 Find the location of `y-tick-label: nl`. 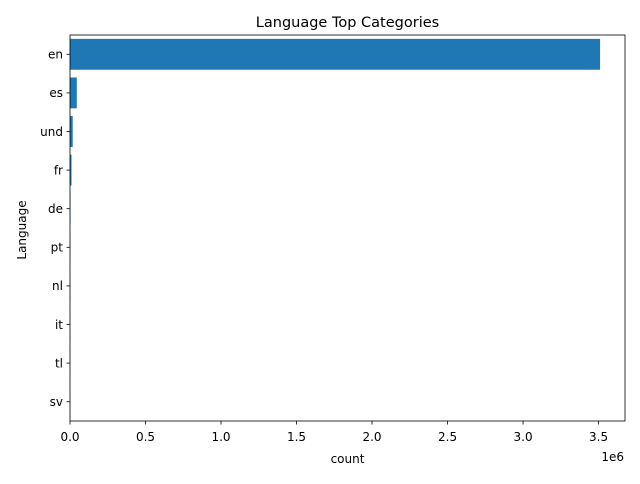

y-tick-label: nl is located at coordinates (57, 286).